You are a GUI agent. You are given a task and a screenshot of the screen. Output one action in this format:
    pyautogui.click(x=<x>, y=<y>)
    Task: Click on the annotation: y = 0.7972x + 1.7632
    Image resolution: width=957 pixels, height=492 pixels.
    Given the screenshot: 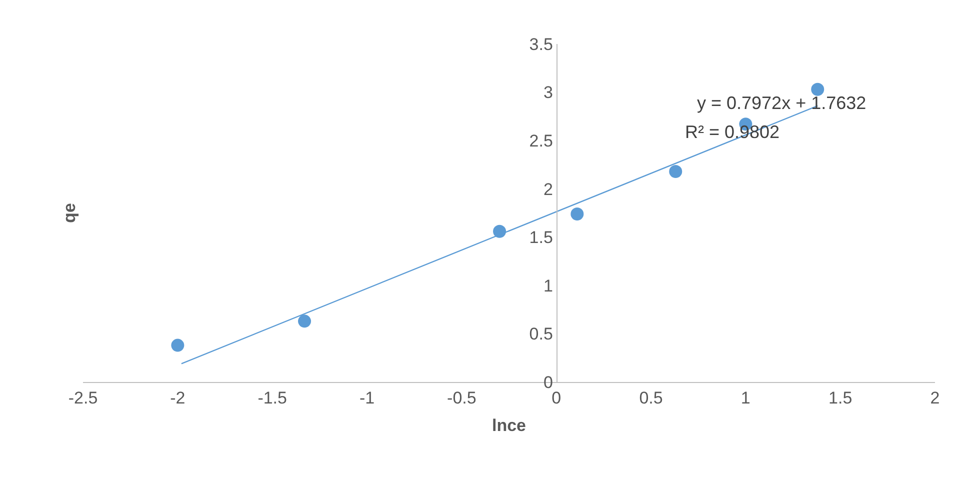 What is the action you would take?
    pyautogui.click(x=781, y=103)
    